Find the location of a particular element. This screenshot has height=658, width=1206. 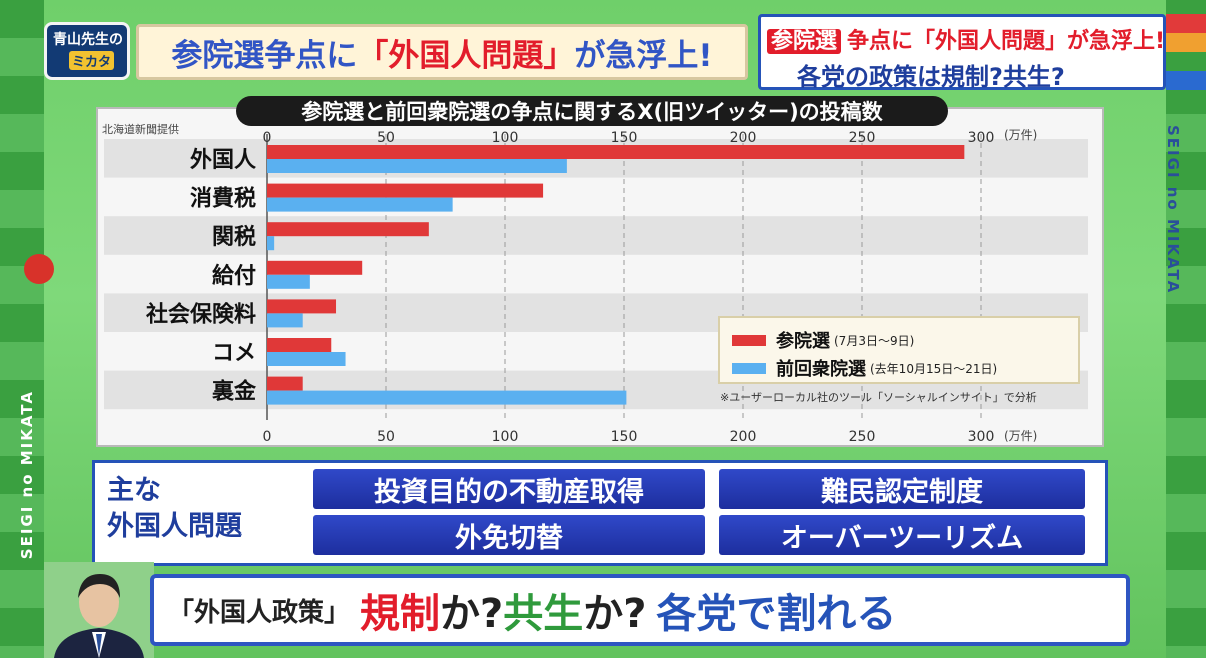

logo-line2: ミカタ is located at coordinates (92, 60).